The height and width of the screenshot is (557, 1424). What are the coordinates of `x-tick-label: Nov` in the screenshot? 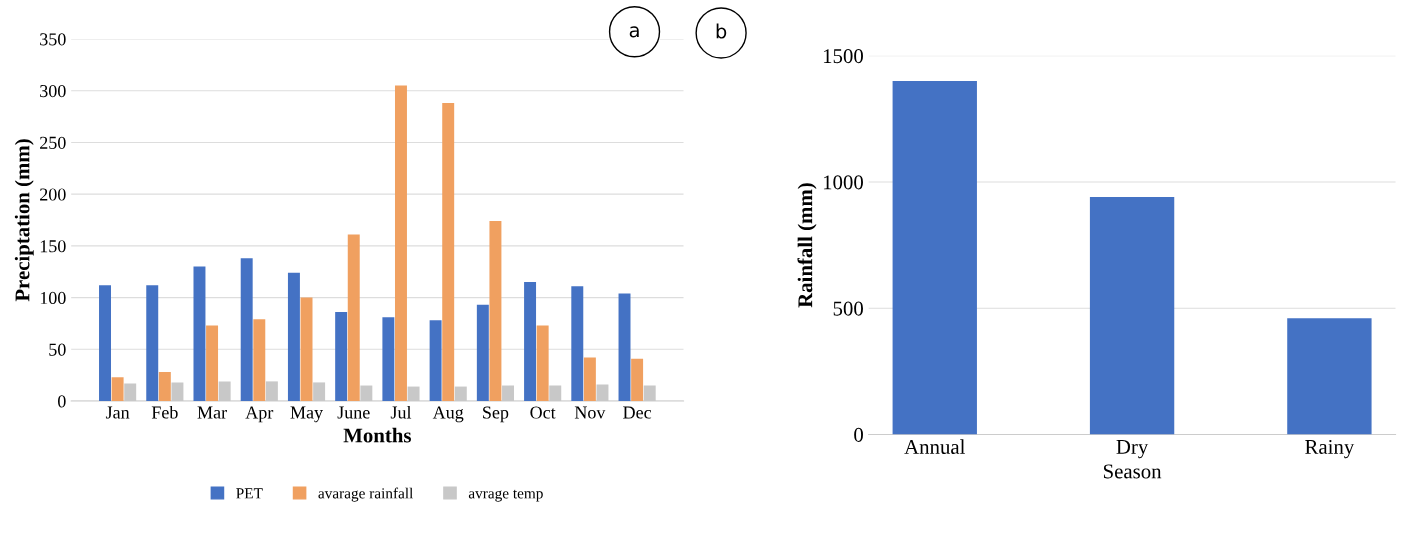 It's located at (590, 412).